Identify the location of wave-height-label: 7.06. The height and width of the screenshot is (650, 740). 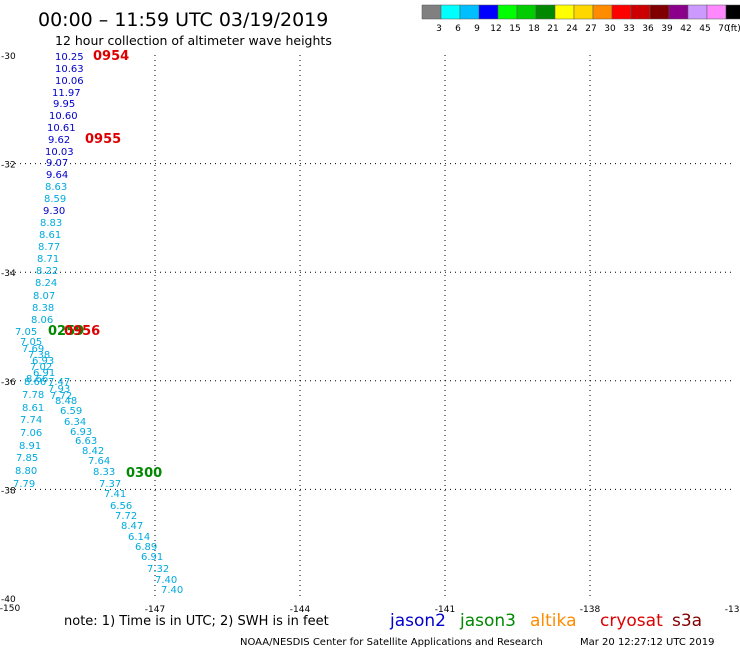
(31, 433).